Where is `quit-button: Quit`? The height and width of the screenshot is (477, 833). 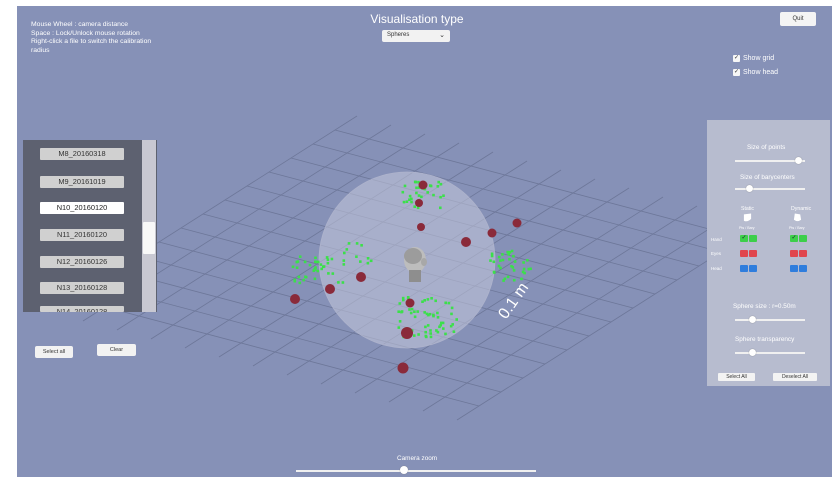
quit-button: Quit is located at coordinates (798, 19).